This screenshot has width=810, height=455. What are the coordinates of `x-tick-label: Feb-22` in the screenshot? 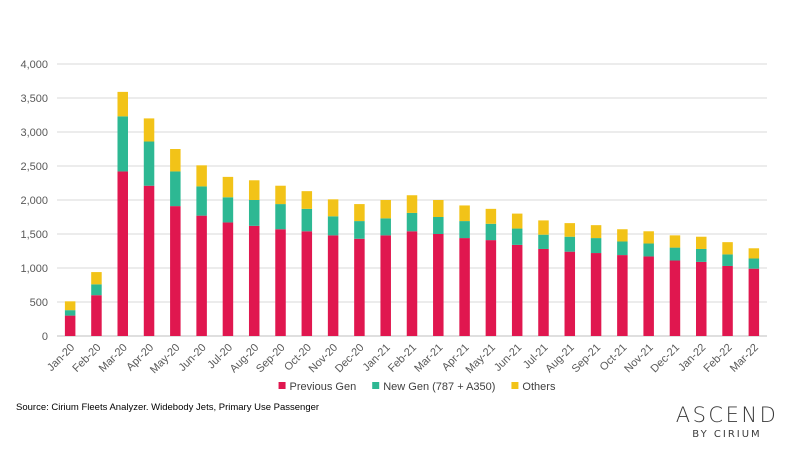 It's located at (718, 358).